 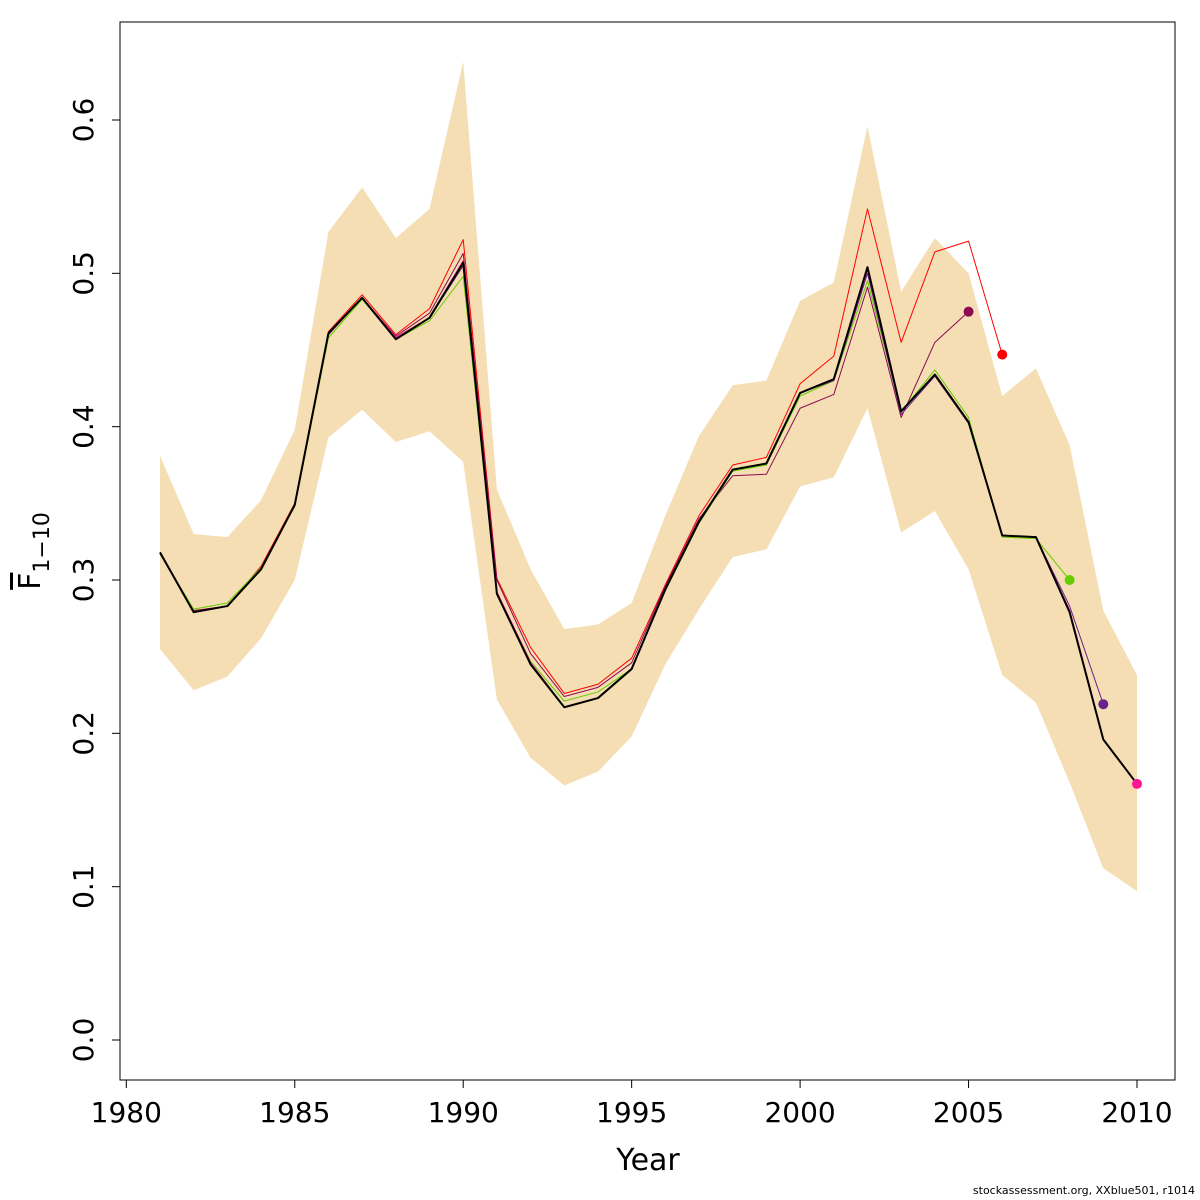 I want to click on y-tick-label: 0.2, so click(x=83, y=733).